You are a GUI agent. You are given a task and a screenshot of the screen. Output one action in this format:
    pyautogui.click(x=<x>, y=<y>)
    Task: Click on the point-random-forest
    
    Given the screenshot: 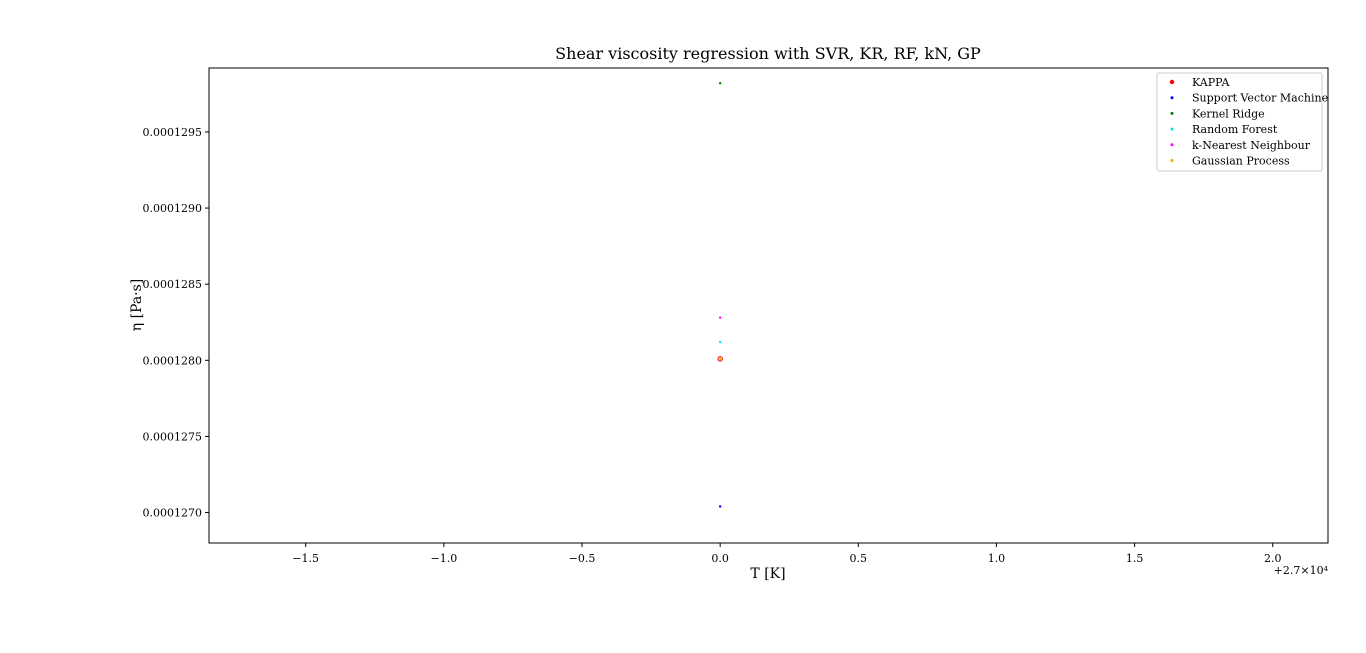 What is the action you would take?
    pyautogui.click(x=720, y=342)
    